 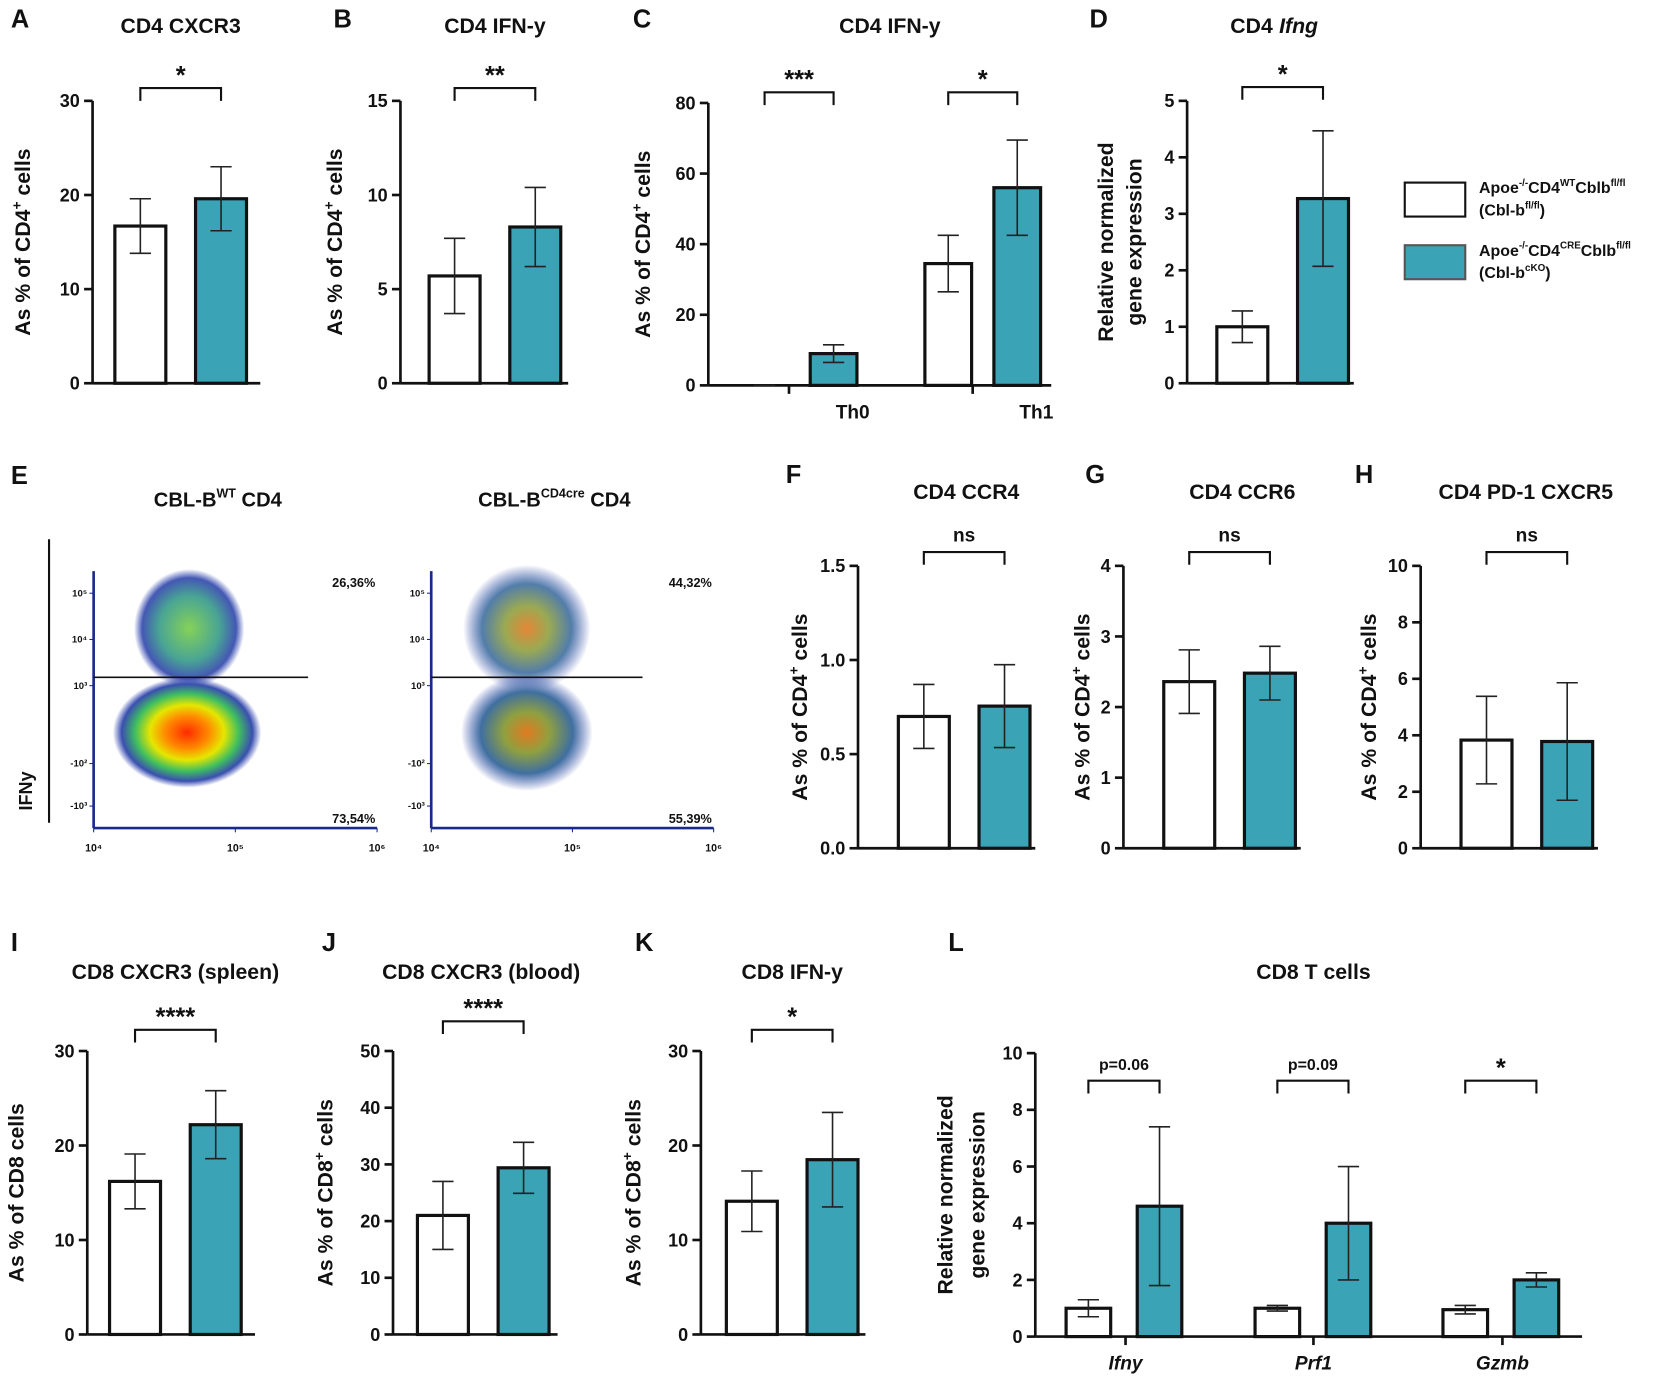 I want to click on text-part: ), so click(x=1542, y=211).